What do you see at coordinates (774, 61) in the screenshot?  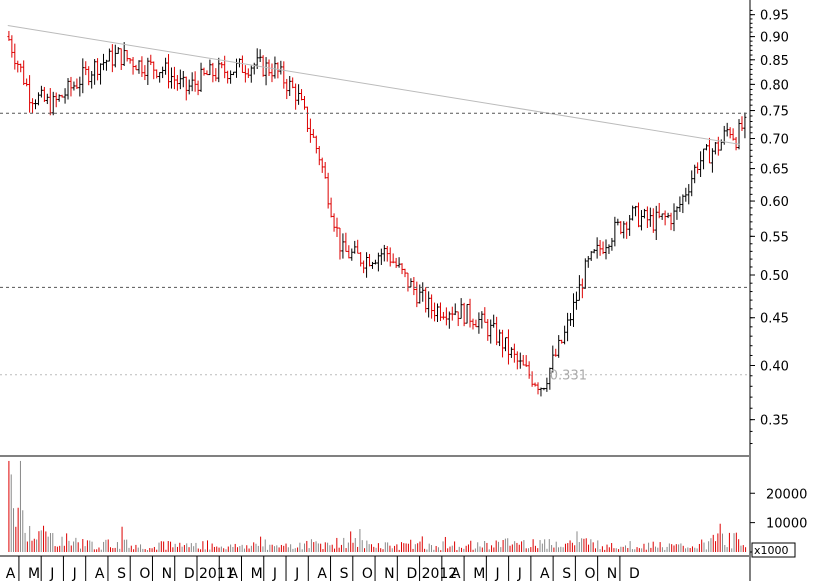 I see `y-tick-label: 0.85` at bounding box center [774, 61].